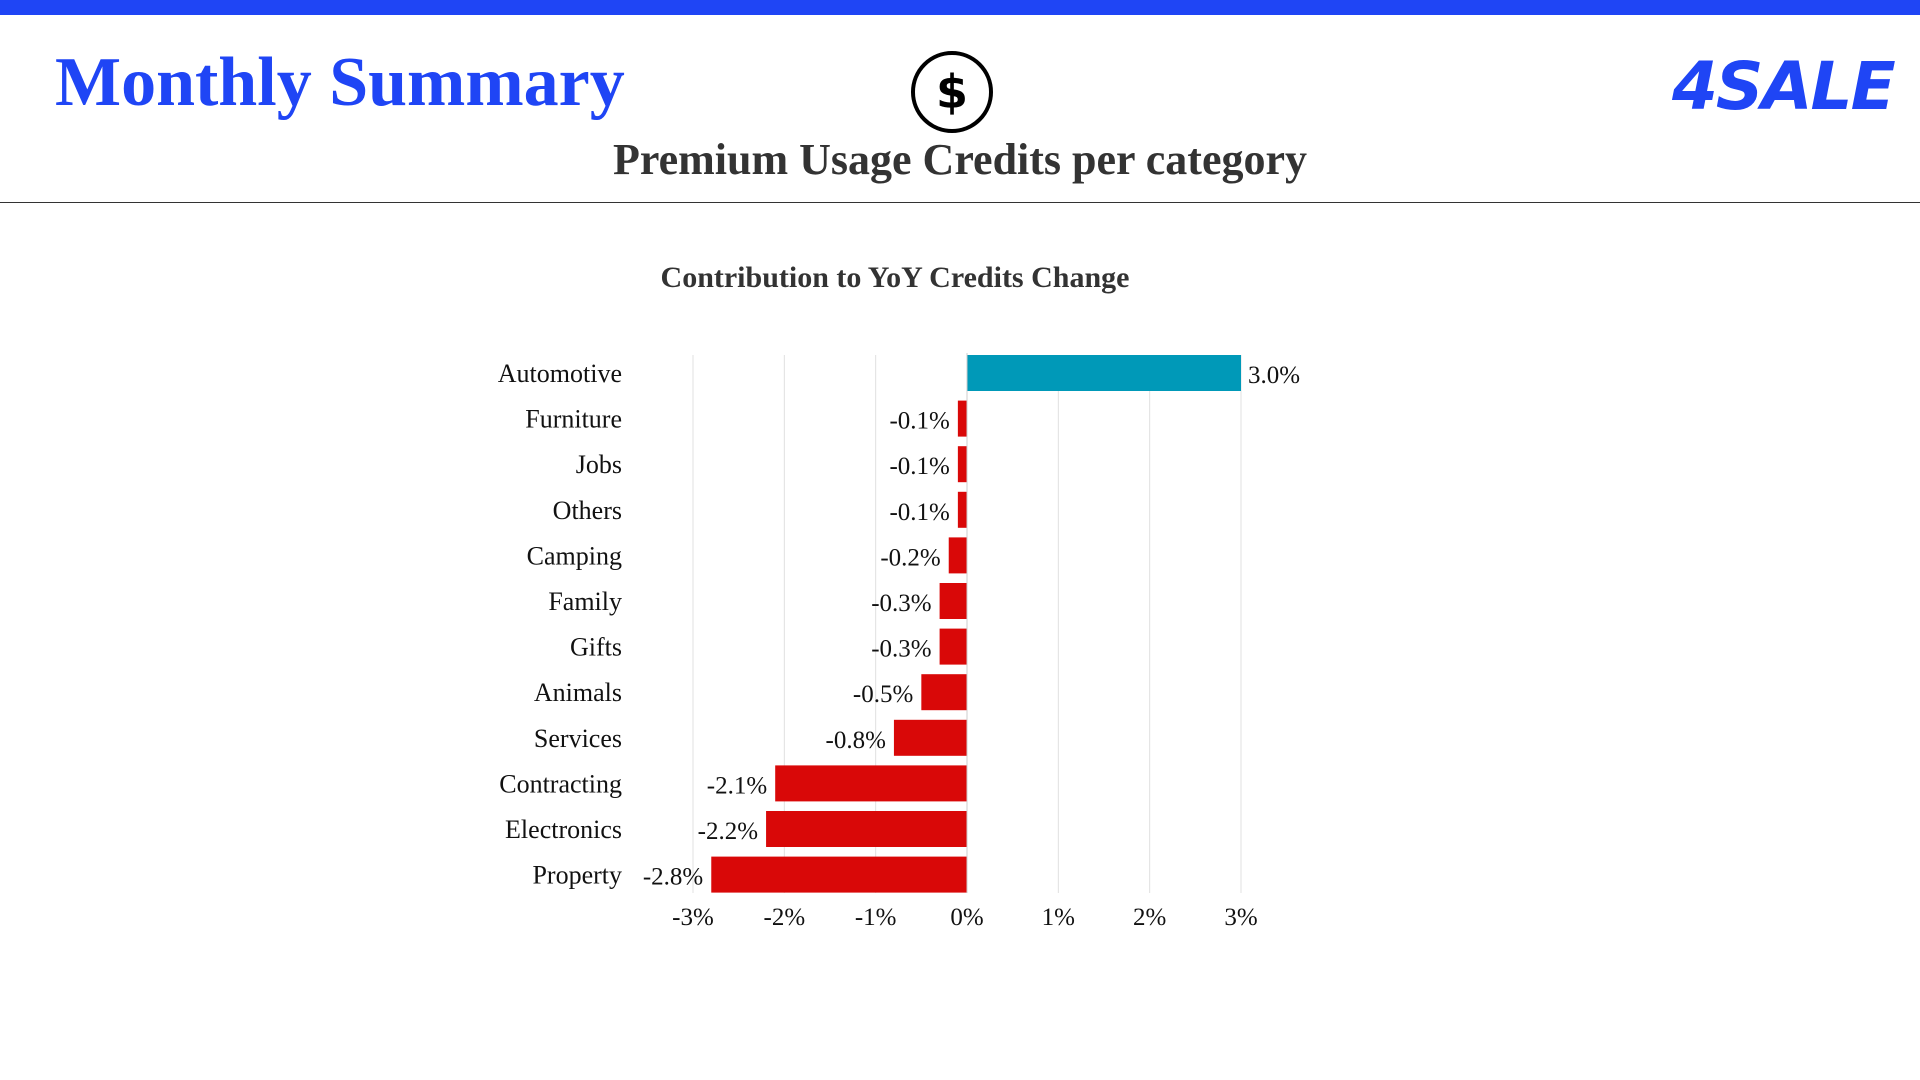 This screenshot has height=1080, width=1920. Describe the element at coordinates (871, 783) in the screenshot. I see `bar-contracting` at that location.